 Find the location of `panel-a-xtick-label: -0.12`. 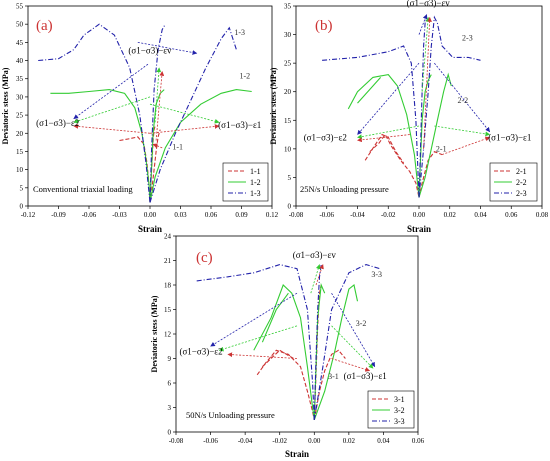

panel-a-xtick-label: -0.12 is located at coordinates (28, 215).